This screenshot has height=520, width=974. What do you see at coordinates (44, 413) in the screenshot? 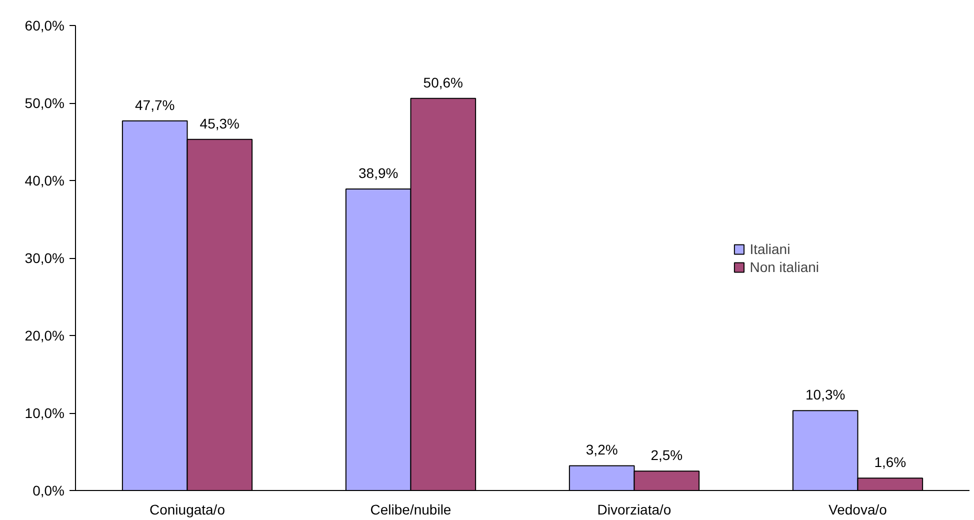
I see `y-tick-label: 10,0%` at bounding box center [44, 413].